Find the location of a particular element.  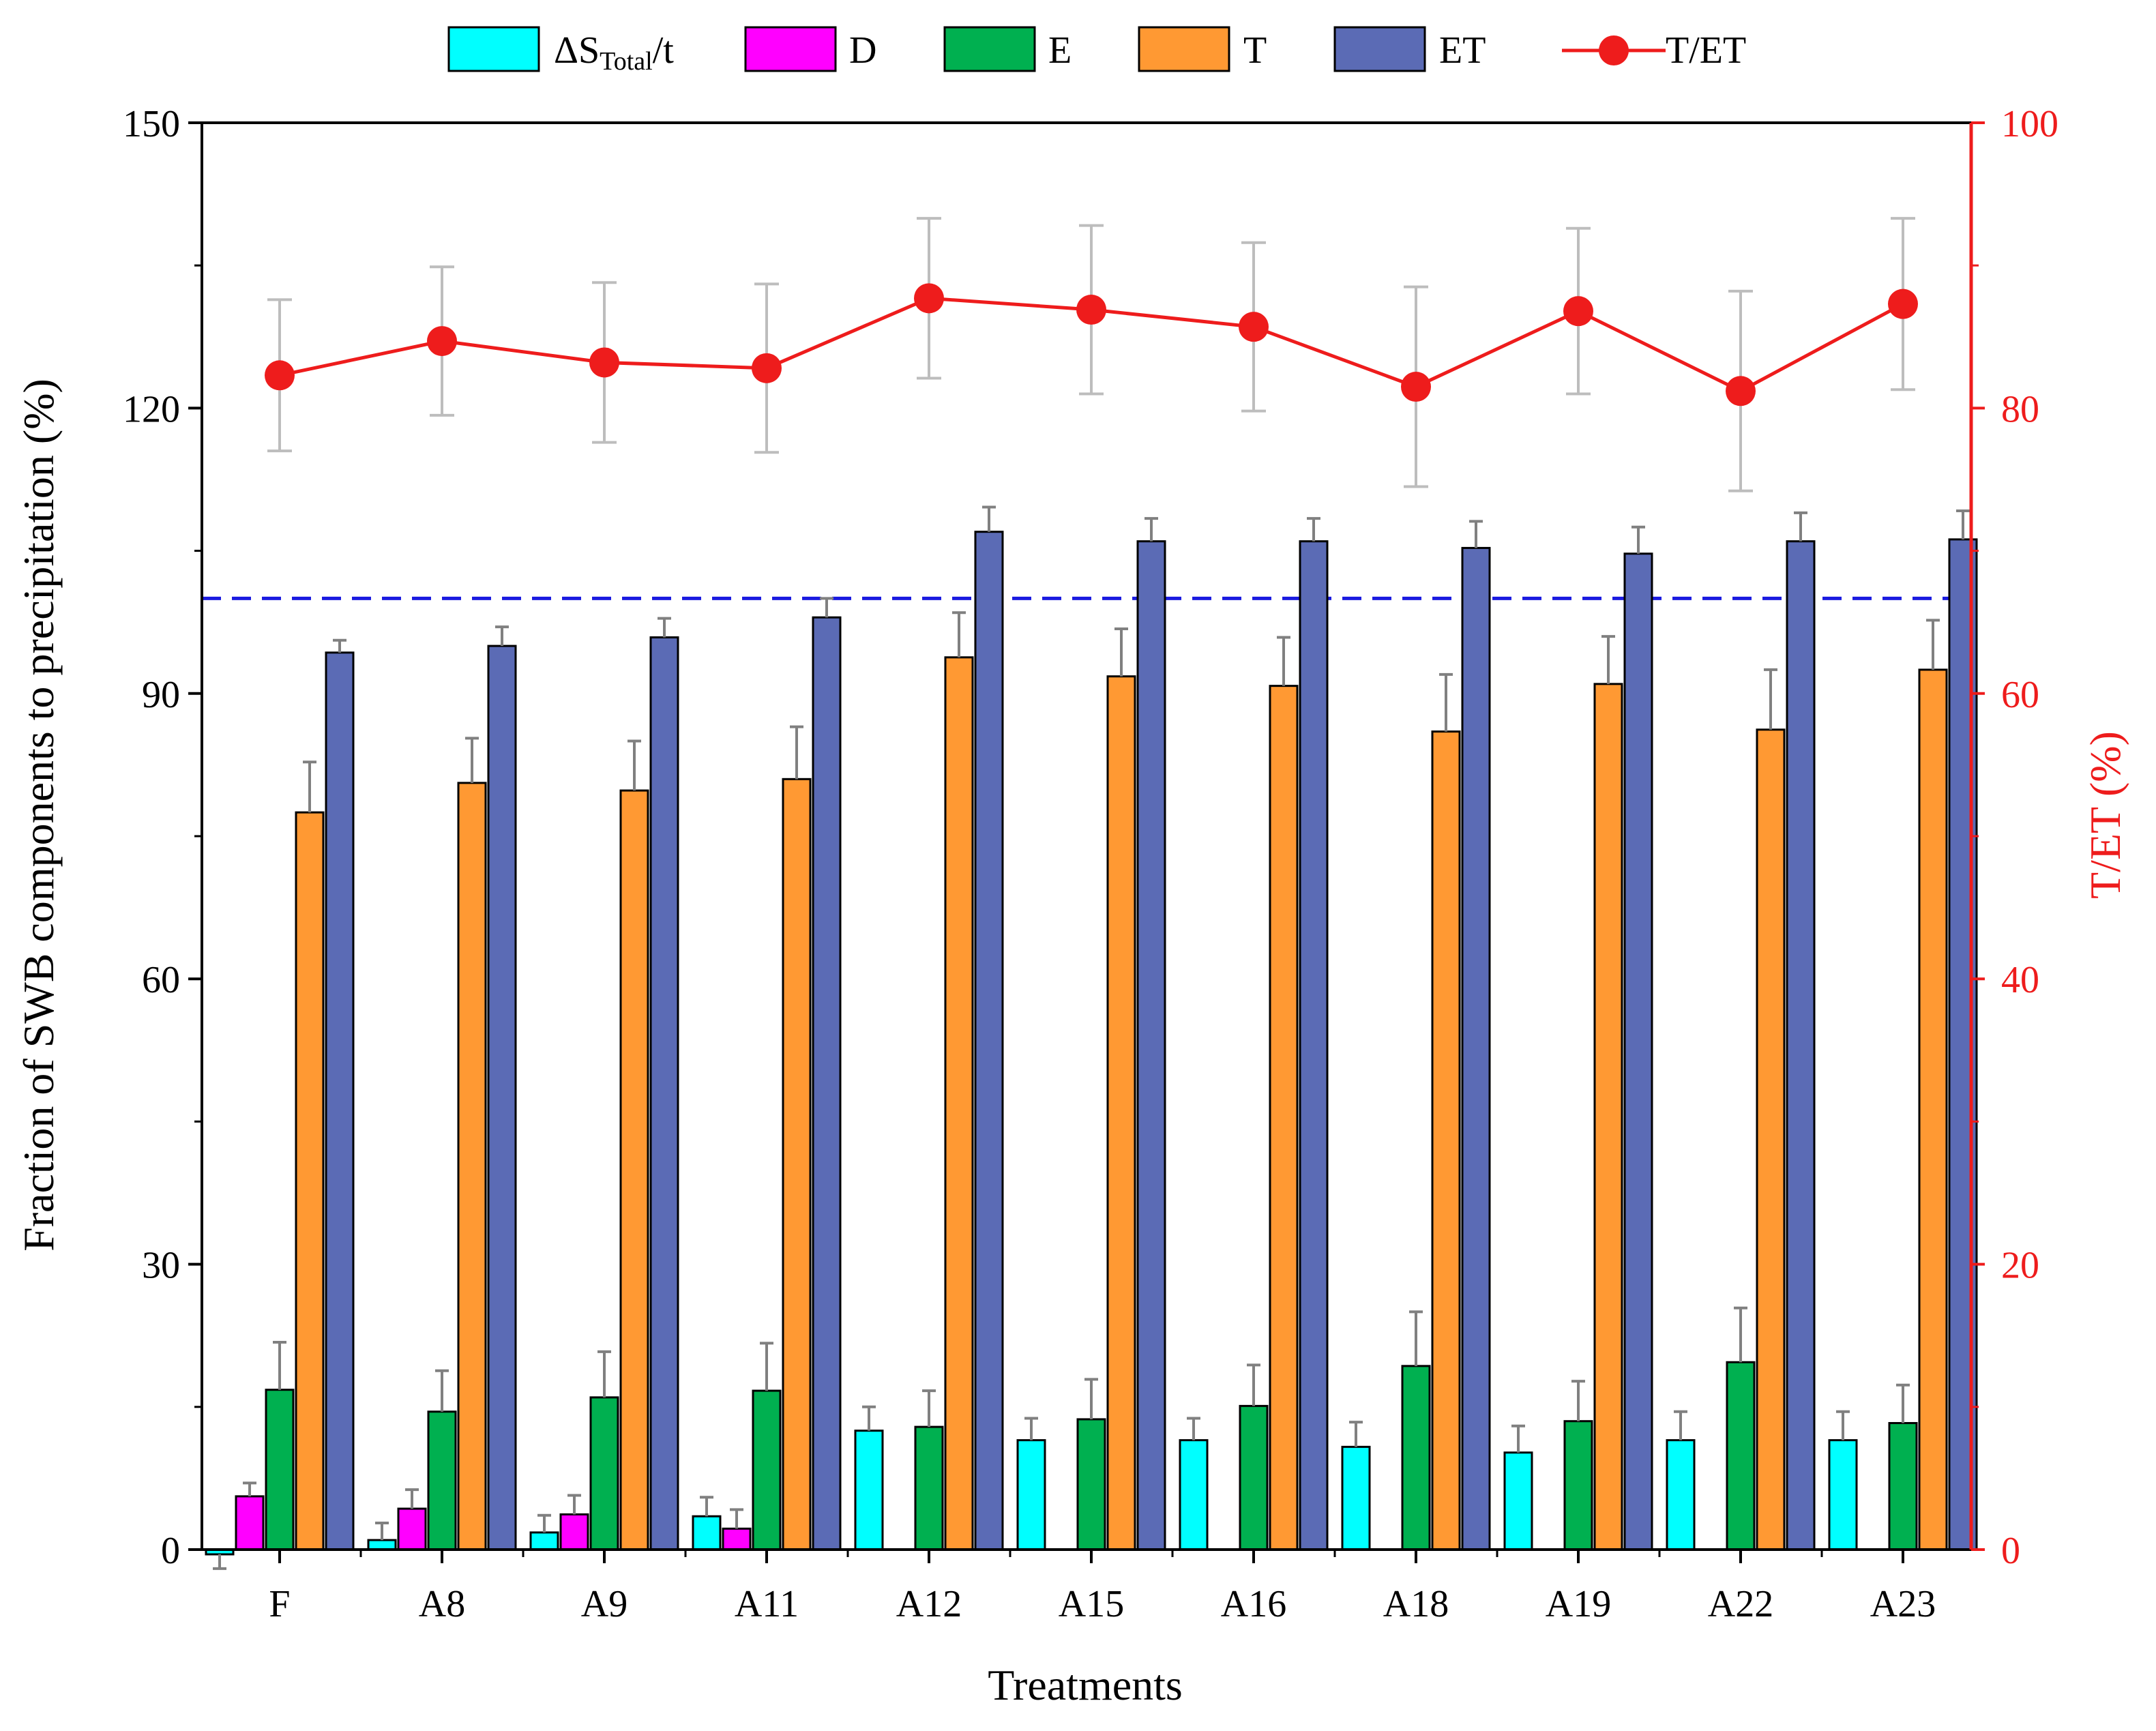

bar-STotalt-A22 is located at coordinates (1681, 1495).